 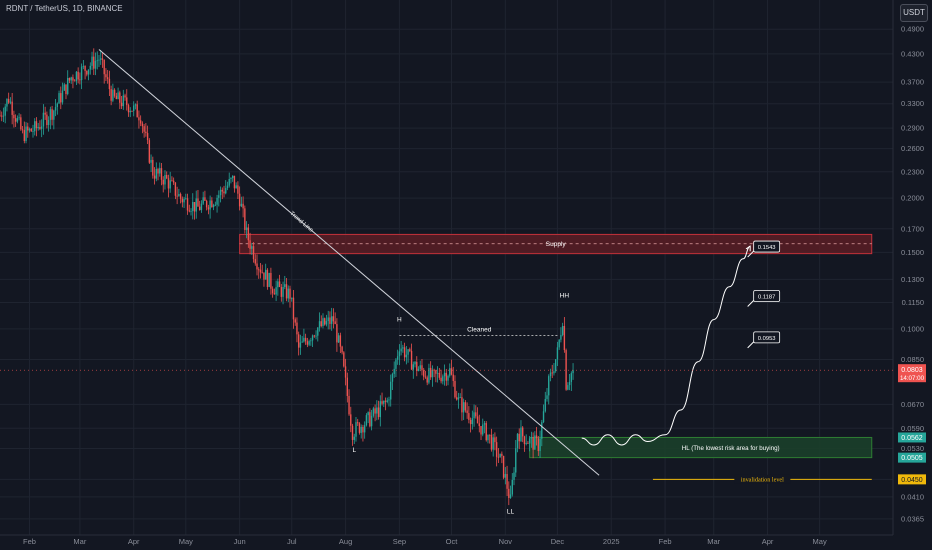 What do you see at coordinates (64, 8) in the screenshot?
I see `symbol-title: RDNT / TetherUS, 1D, BINANCE` at bounding box center [64, 8].